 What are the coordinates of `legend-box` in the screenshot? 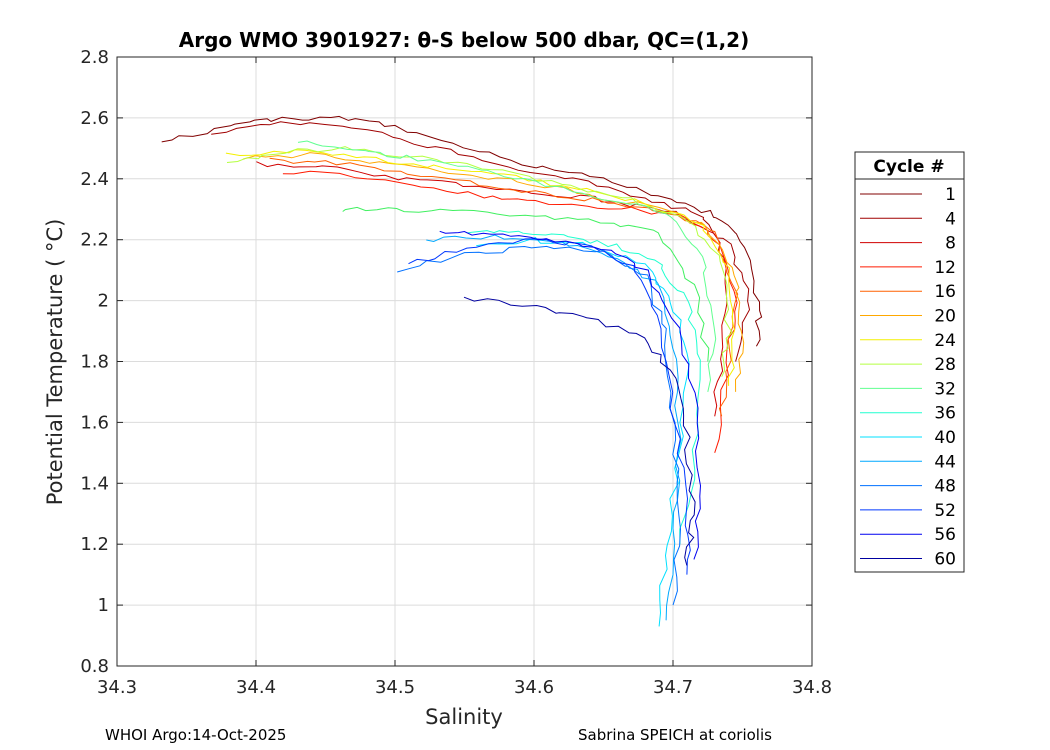 It's located at (909, 362).